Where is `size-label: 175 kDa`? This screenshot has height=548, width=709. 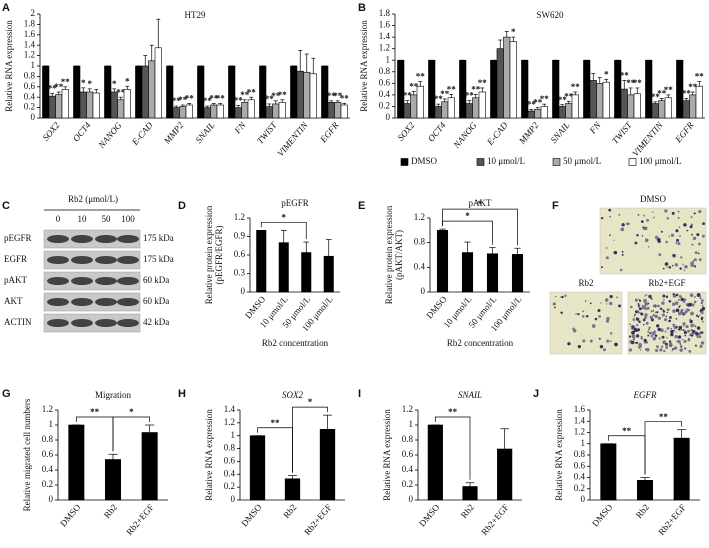
size-label: 175 kDa is located at coordinates (158, 259).